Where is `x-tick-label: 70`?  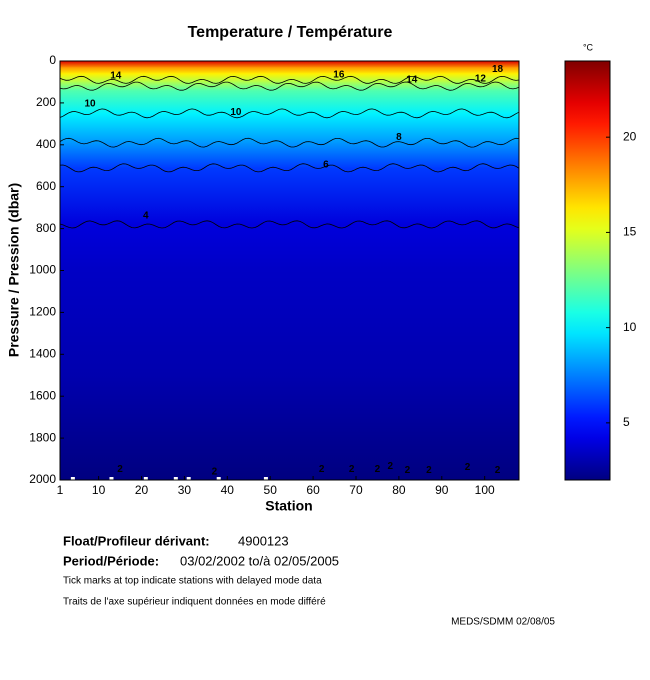 x-tick-label: 70 is located at coordinates (356, 490).